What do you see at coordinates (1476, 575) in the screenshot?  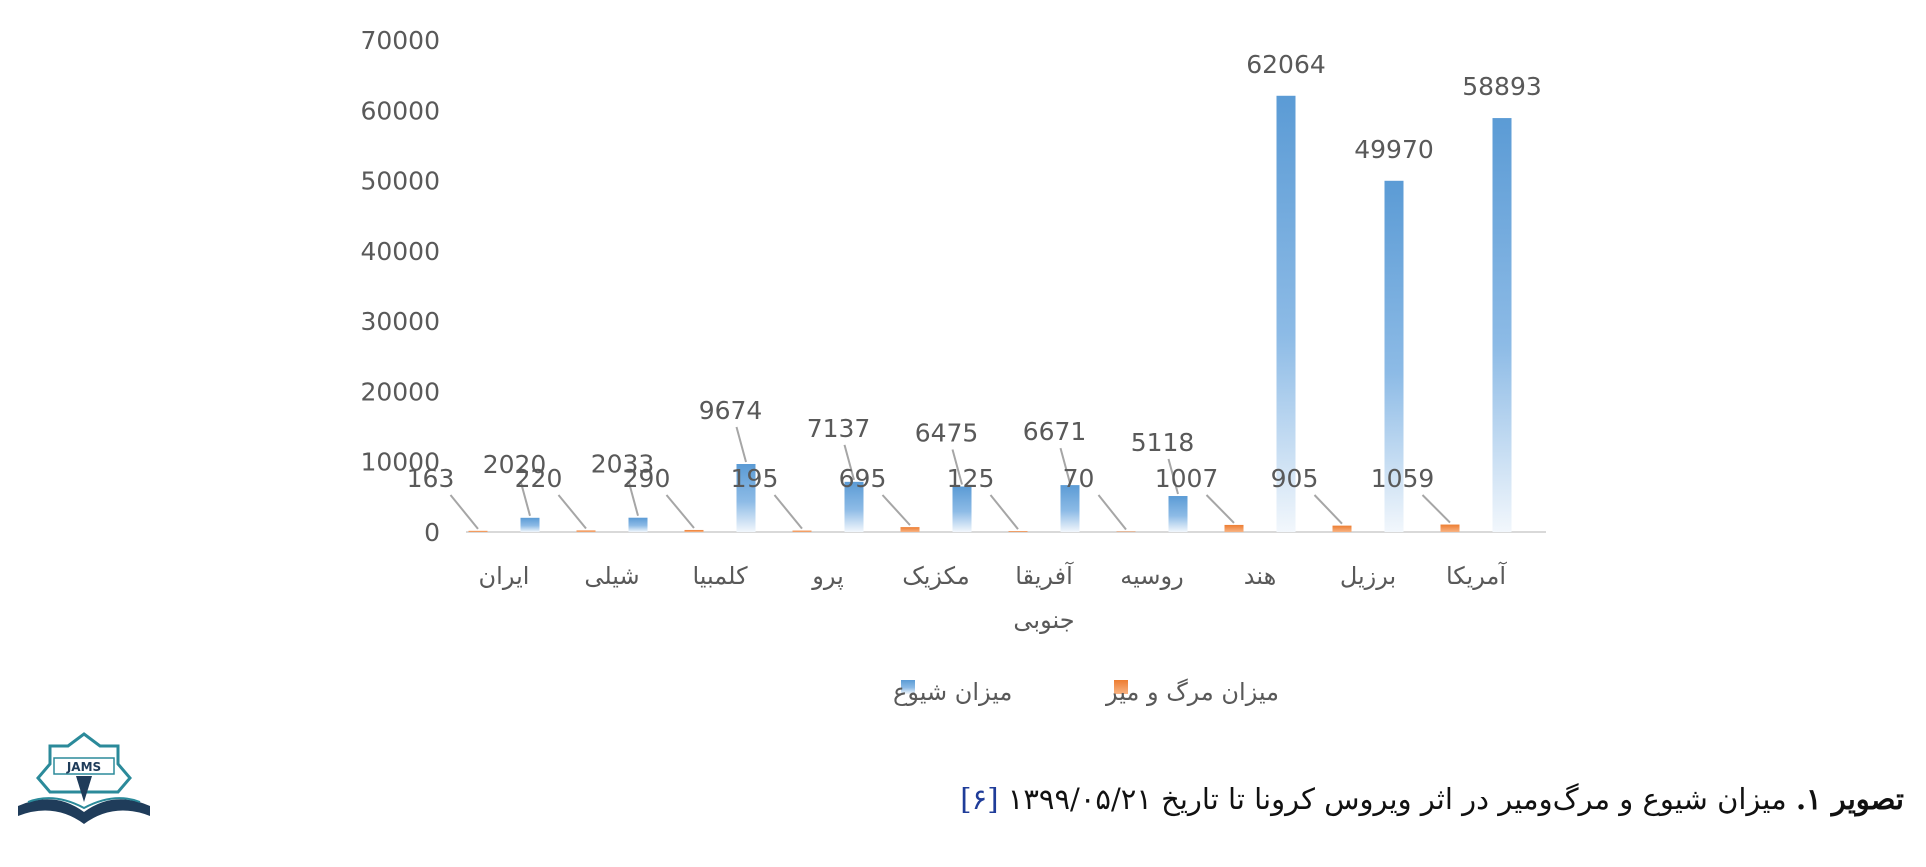 I see `category-label: آمریکا` at bounding box center [1476, 575].